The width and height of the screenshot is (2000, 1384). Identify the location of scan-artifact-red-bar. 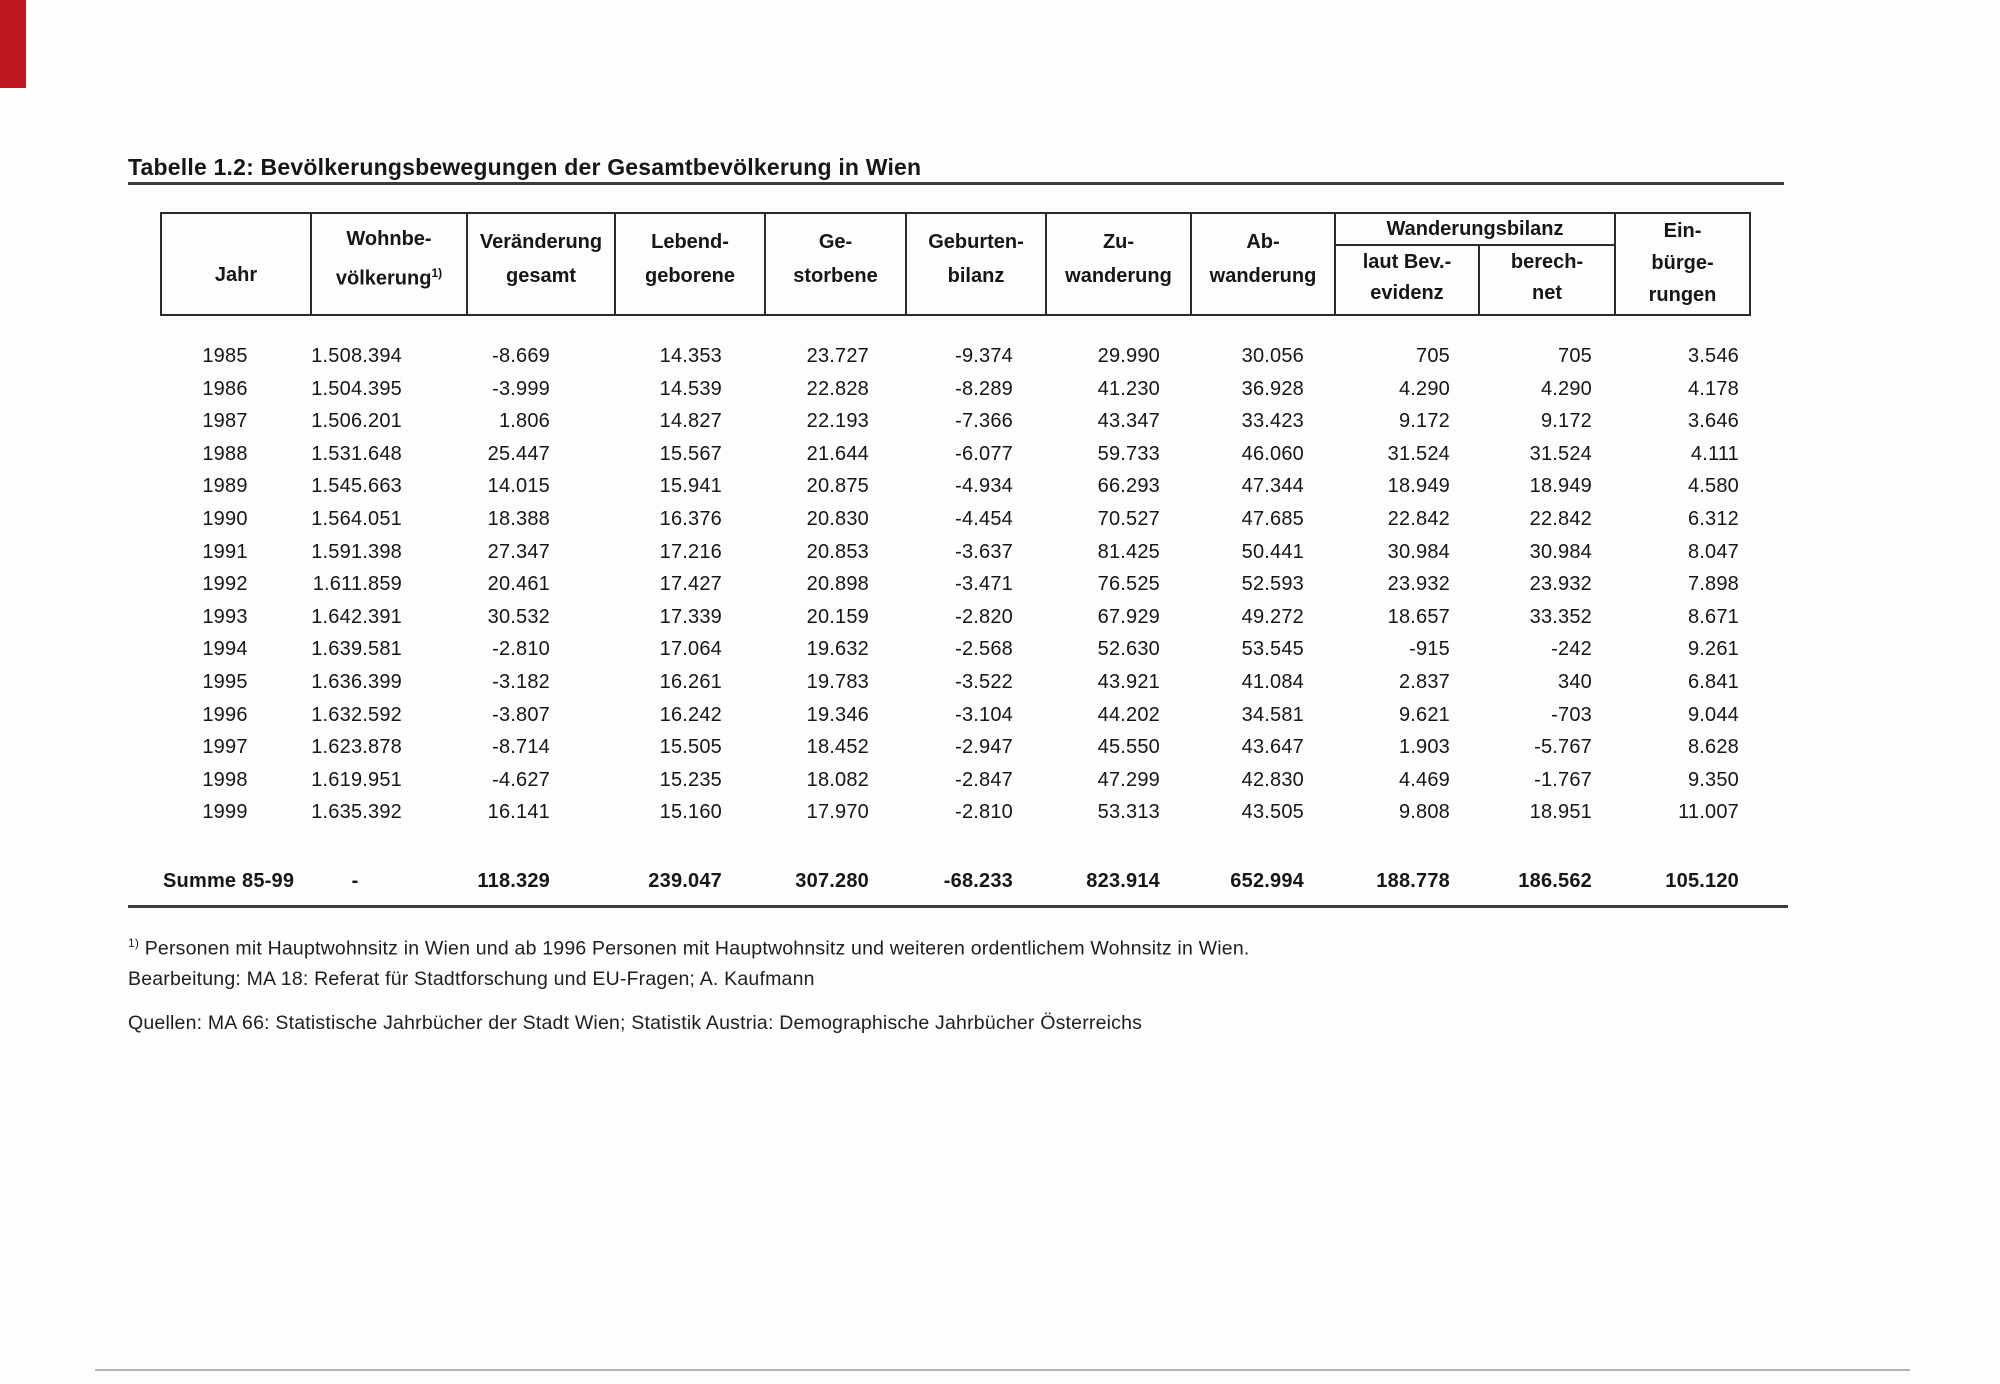
(13, 44).